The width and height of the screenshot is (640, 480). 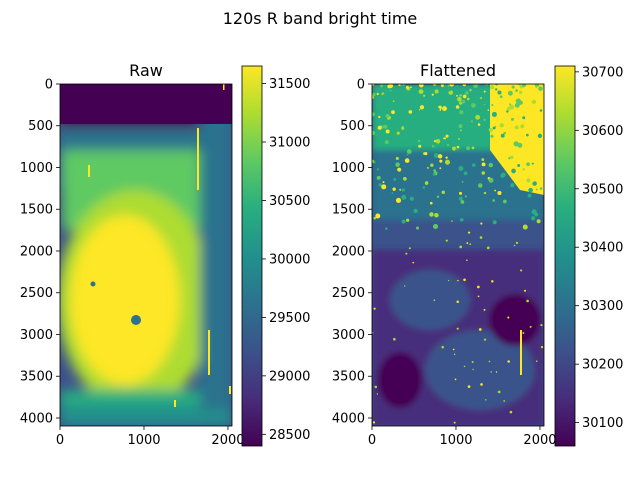 I want to click on figure-title: 120s R band bright time, so click(x=320, y=18).